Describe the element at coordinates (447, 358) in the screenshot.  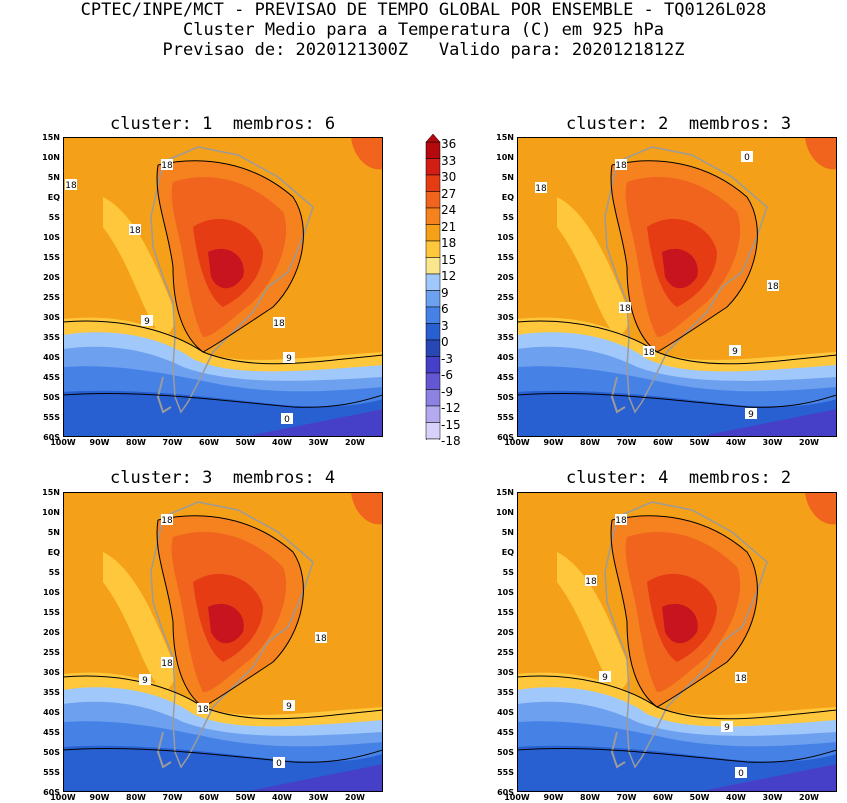
I see `colorbar-label: -3` at that location.